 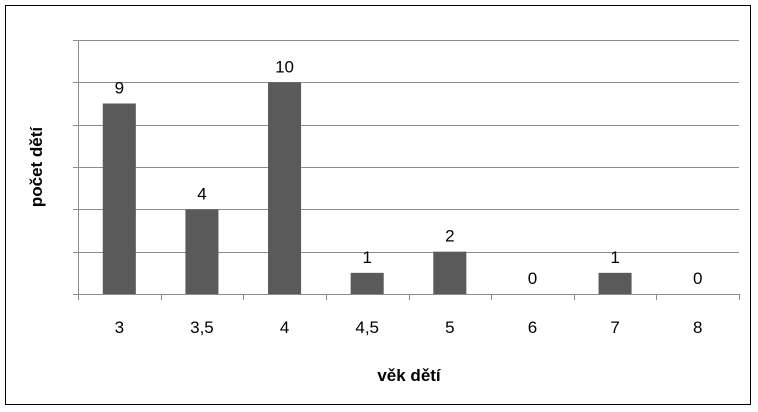 I want to click on y-axis-title: počet dětí, so click(x=36, y=167).